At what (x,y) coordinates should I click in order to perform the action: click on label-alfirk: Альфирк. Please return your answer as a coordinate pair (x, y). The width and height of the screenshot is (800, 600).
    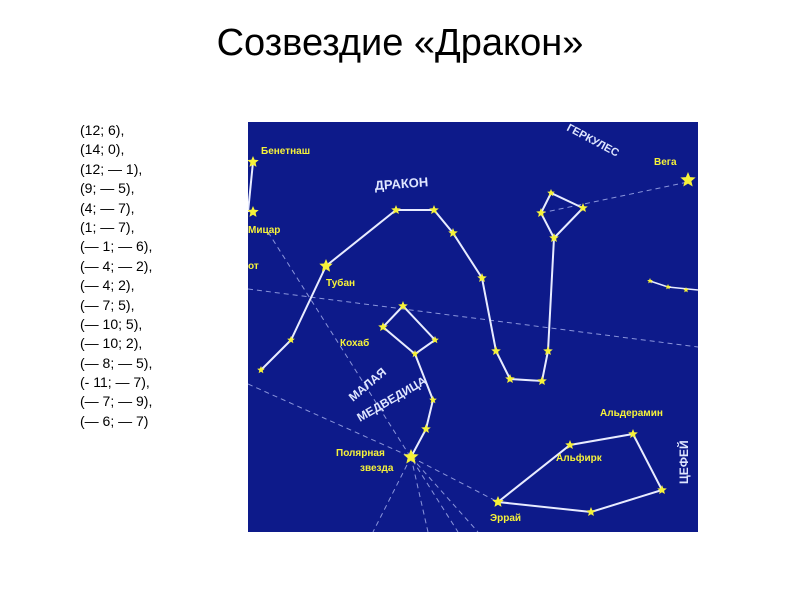
    Looking at the image, I should click on (579, 458).